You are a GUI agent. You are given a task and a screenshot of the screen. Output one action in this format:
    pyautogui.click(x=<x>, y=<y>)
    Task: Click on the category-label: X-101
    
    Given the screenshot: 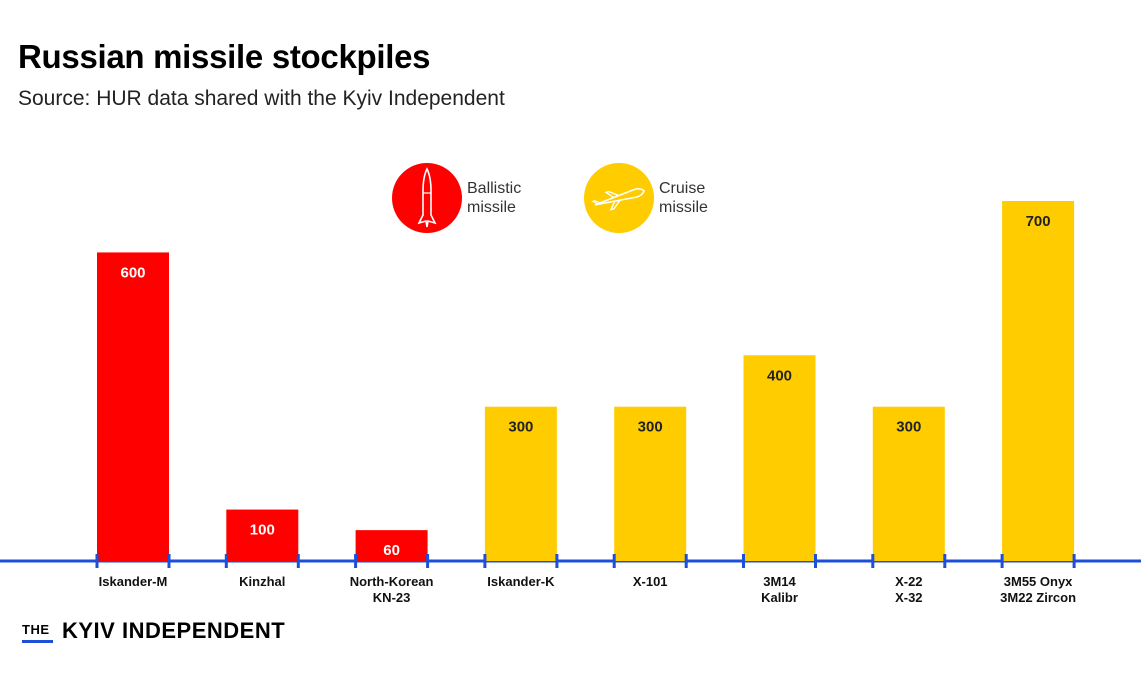 What is the action you would take?
    pyautogui.click(x=650, y=581)
    